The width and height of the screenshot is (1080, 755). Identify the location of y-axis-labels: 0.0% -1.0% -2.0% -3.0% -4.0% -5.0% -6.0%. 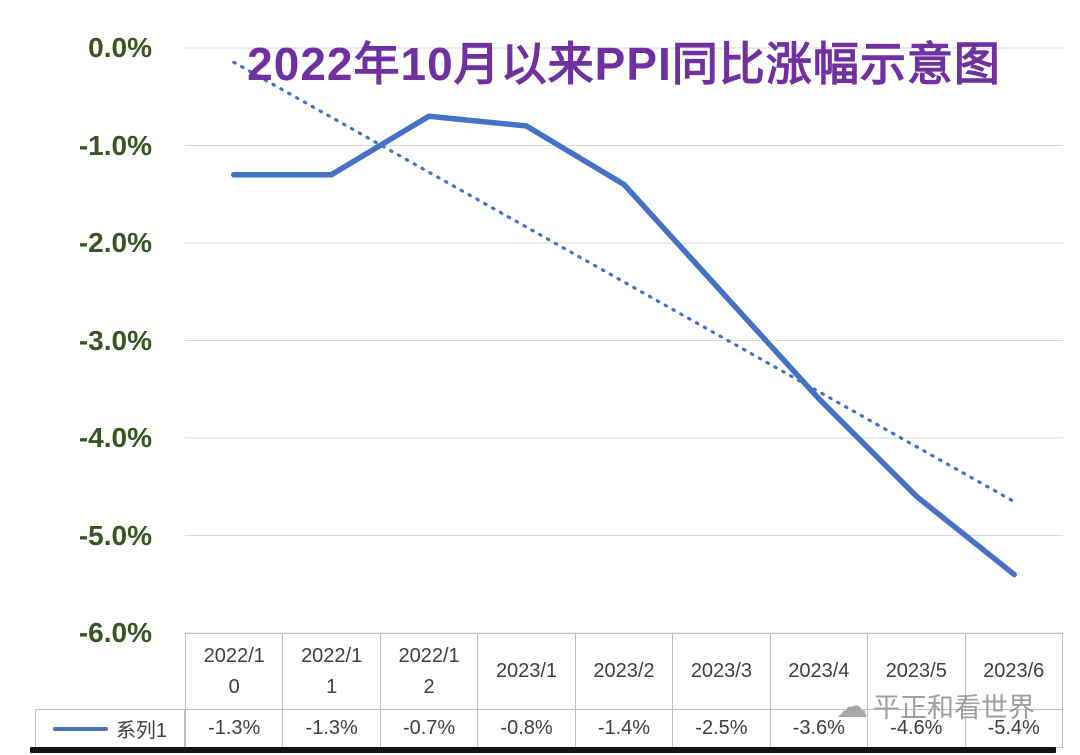
(76, 350).